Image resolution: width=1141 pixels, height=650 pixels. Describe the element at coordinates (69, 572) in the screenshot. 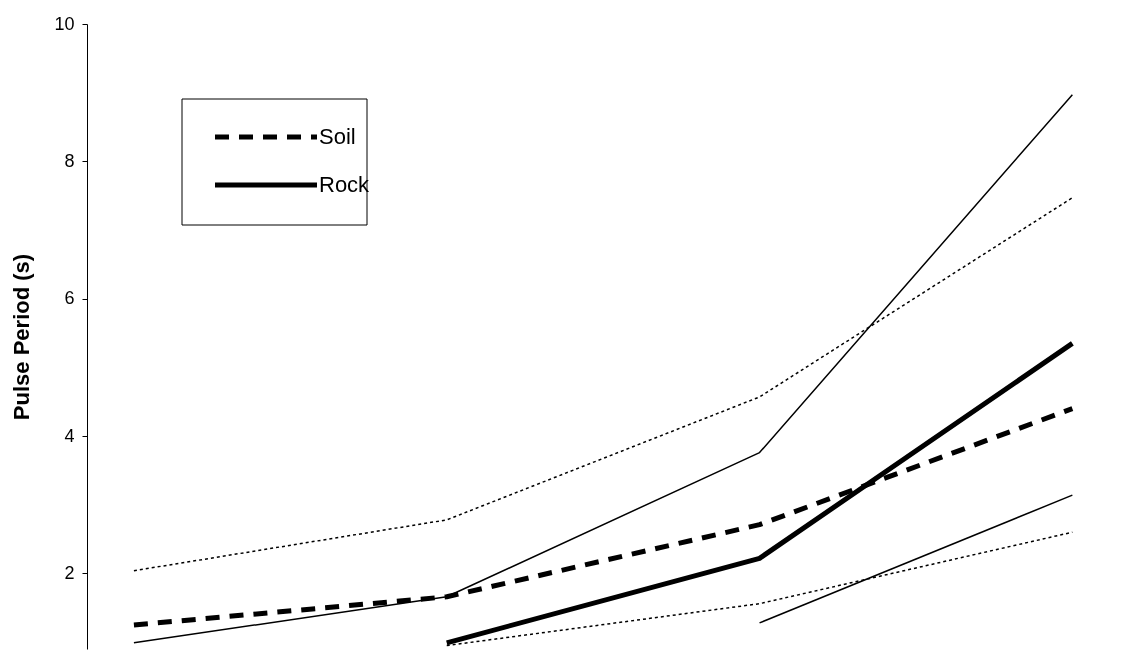

I see `y-tick-label: 2` at that location.